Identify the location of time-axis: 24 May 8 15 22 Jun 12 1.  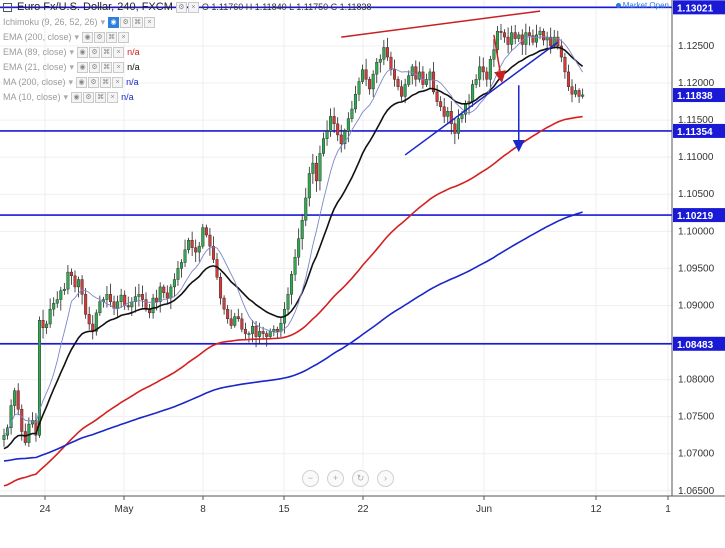
(355, 505).